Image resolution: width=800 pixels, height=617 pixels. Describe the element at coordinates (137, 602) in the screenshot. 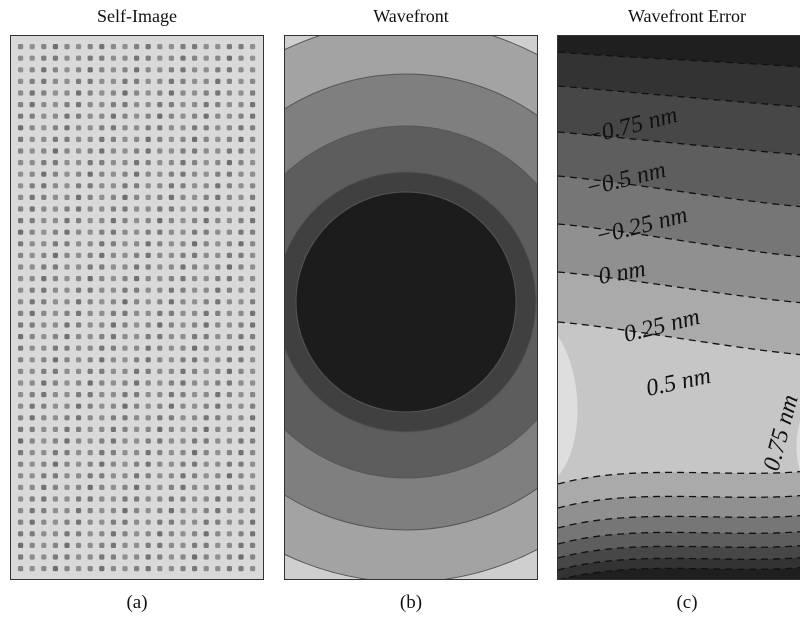

I see `caption-a: (a)` at that location.